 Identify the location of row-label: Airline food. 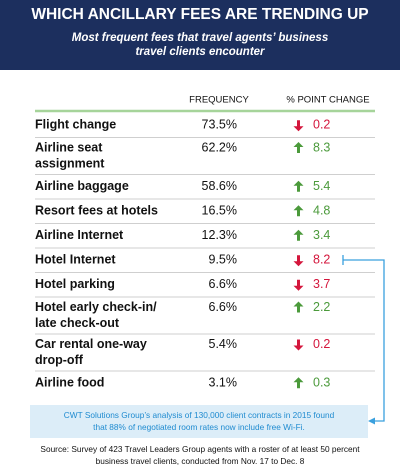
(69, 383).